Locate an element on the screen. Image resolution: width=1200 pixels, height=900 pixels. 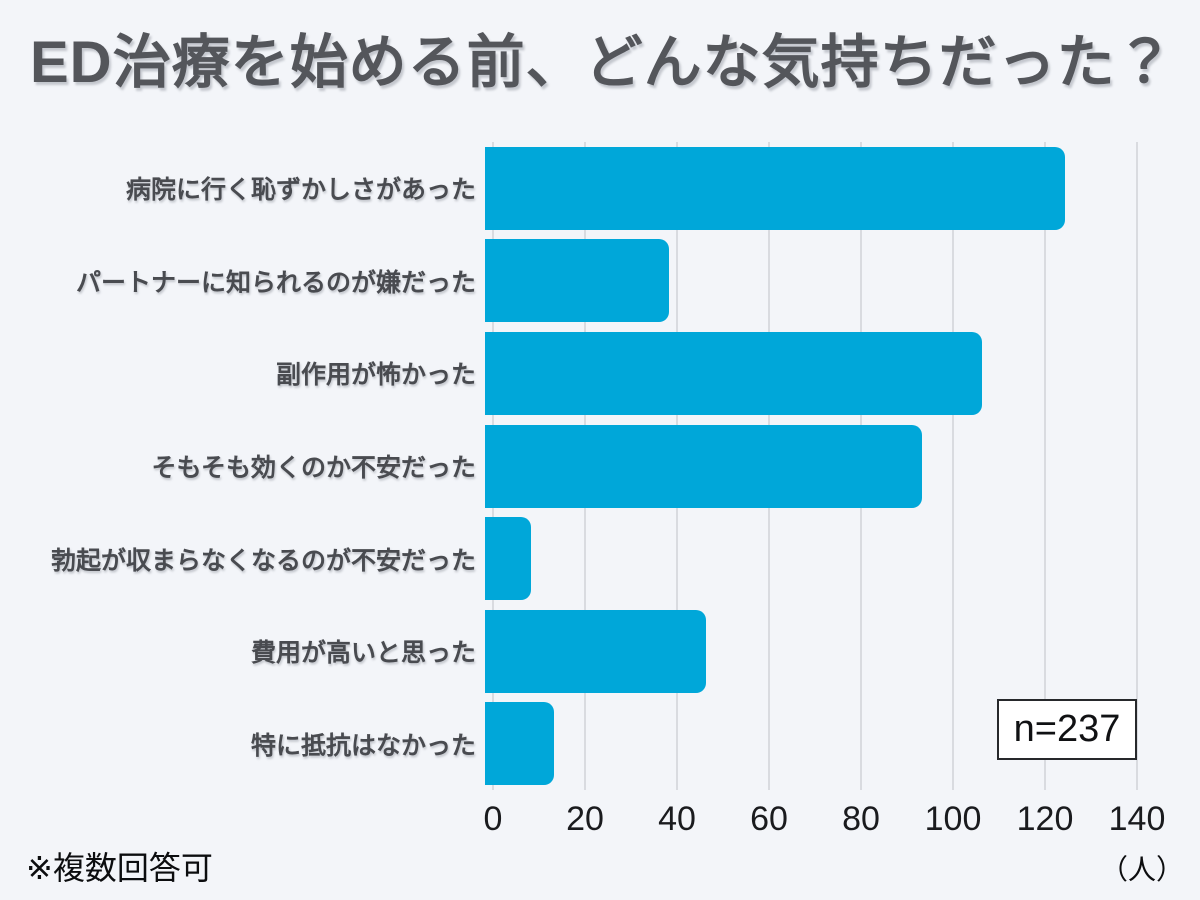
x-axis-ticks: 0 20 40 60 80 100 120 140 is located at coordinates (825, 822).